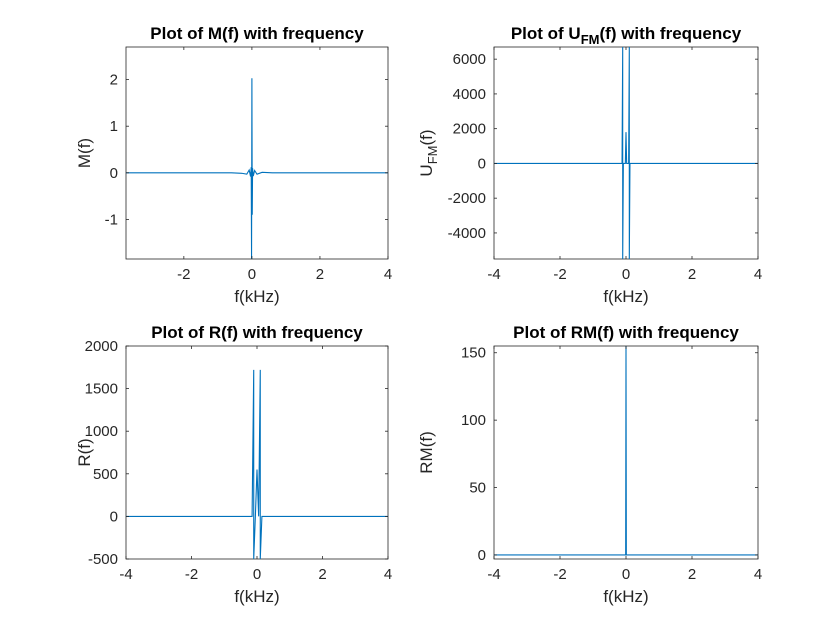  I want to click on text-part: (f) with frequency, so click(671, 33).